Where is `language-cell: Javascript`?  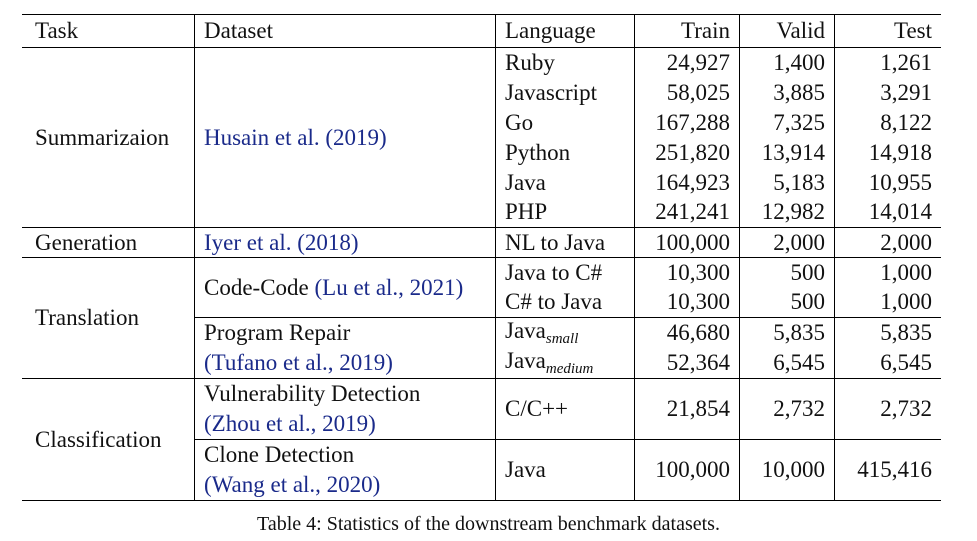 language-cell: Javascript is located at coordinates (565, 92).